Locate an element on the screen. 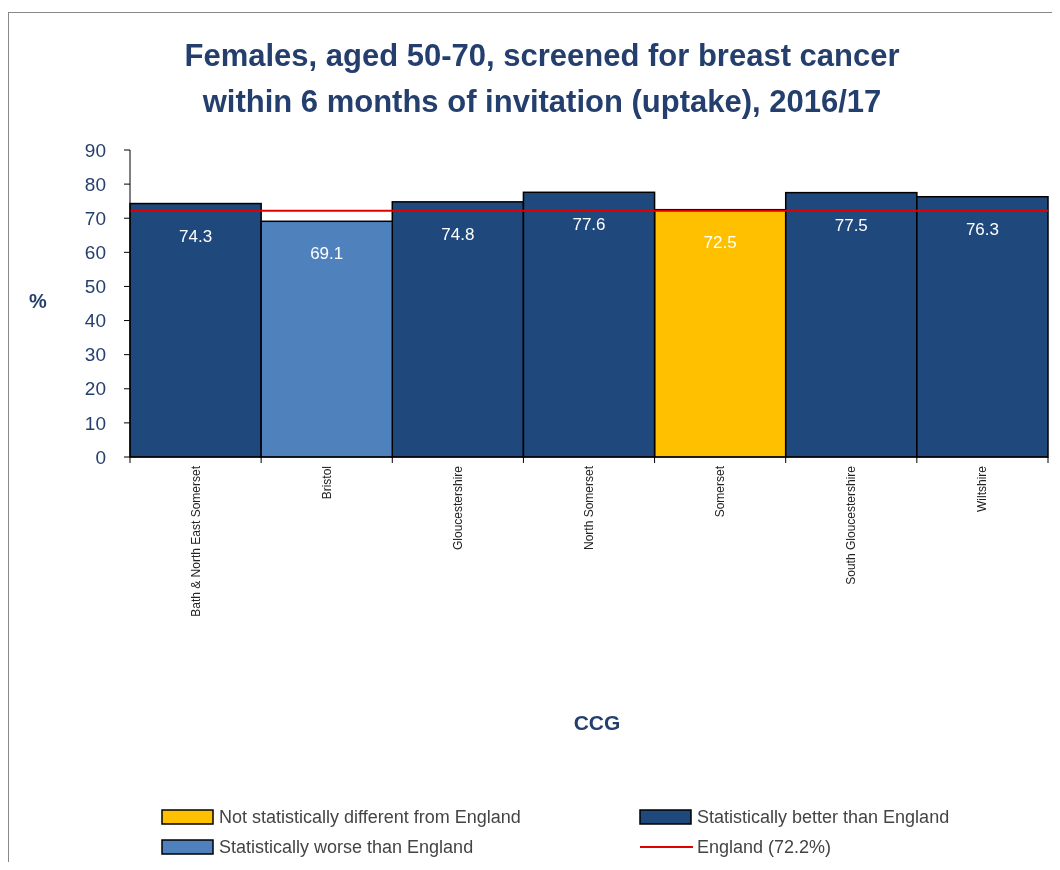 This screenshot has height=870, width=1060. y-tick-label: 20 is located at coordinates (95, 389).